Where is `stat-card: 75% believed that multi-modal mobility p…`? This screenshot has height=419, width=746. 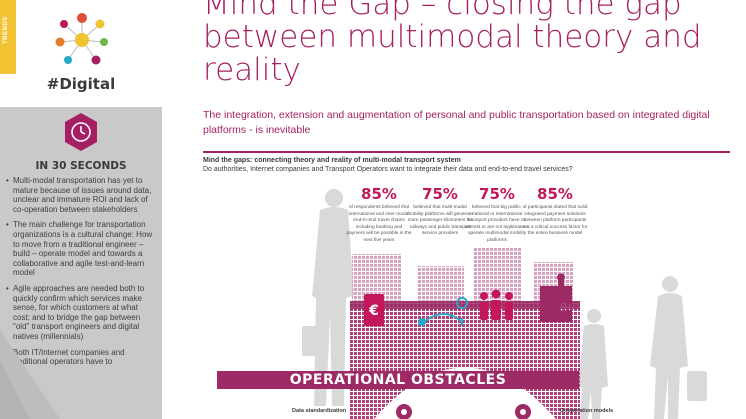 stat-card: 75% believed that multi-modal mobility p… is located at coordinates (440, 212).